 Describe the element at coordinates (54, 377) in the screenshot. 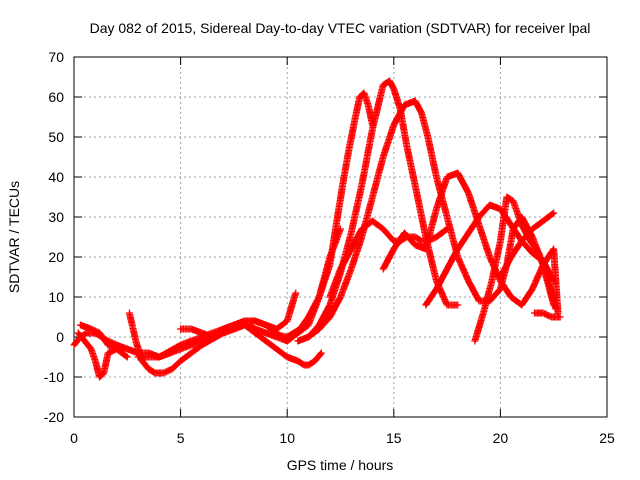

I see `y-tick-label: -10` at that location.